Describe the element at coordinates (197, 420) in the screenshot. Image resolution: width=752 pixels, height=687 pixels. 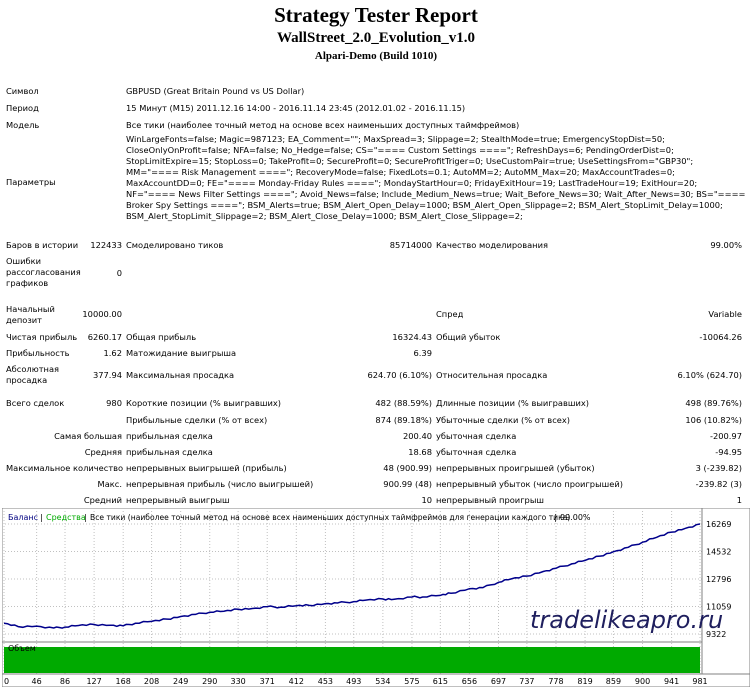
I see `profit-trades-label: Прибыльные сделки (% от всех)` at that location.